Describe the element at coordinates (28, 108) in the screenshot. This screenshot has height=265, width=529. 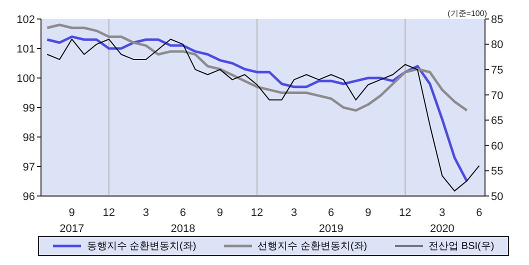
I see `y-tick-label: 99` at that location.